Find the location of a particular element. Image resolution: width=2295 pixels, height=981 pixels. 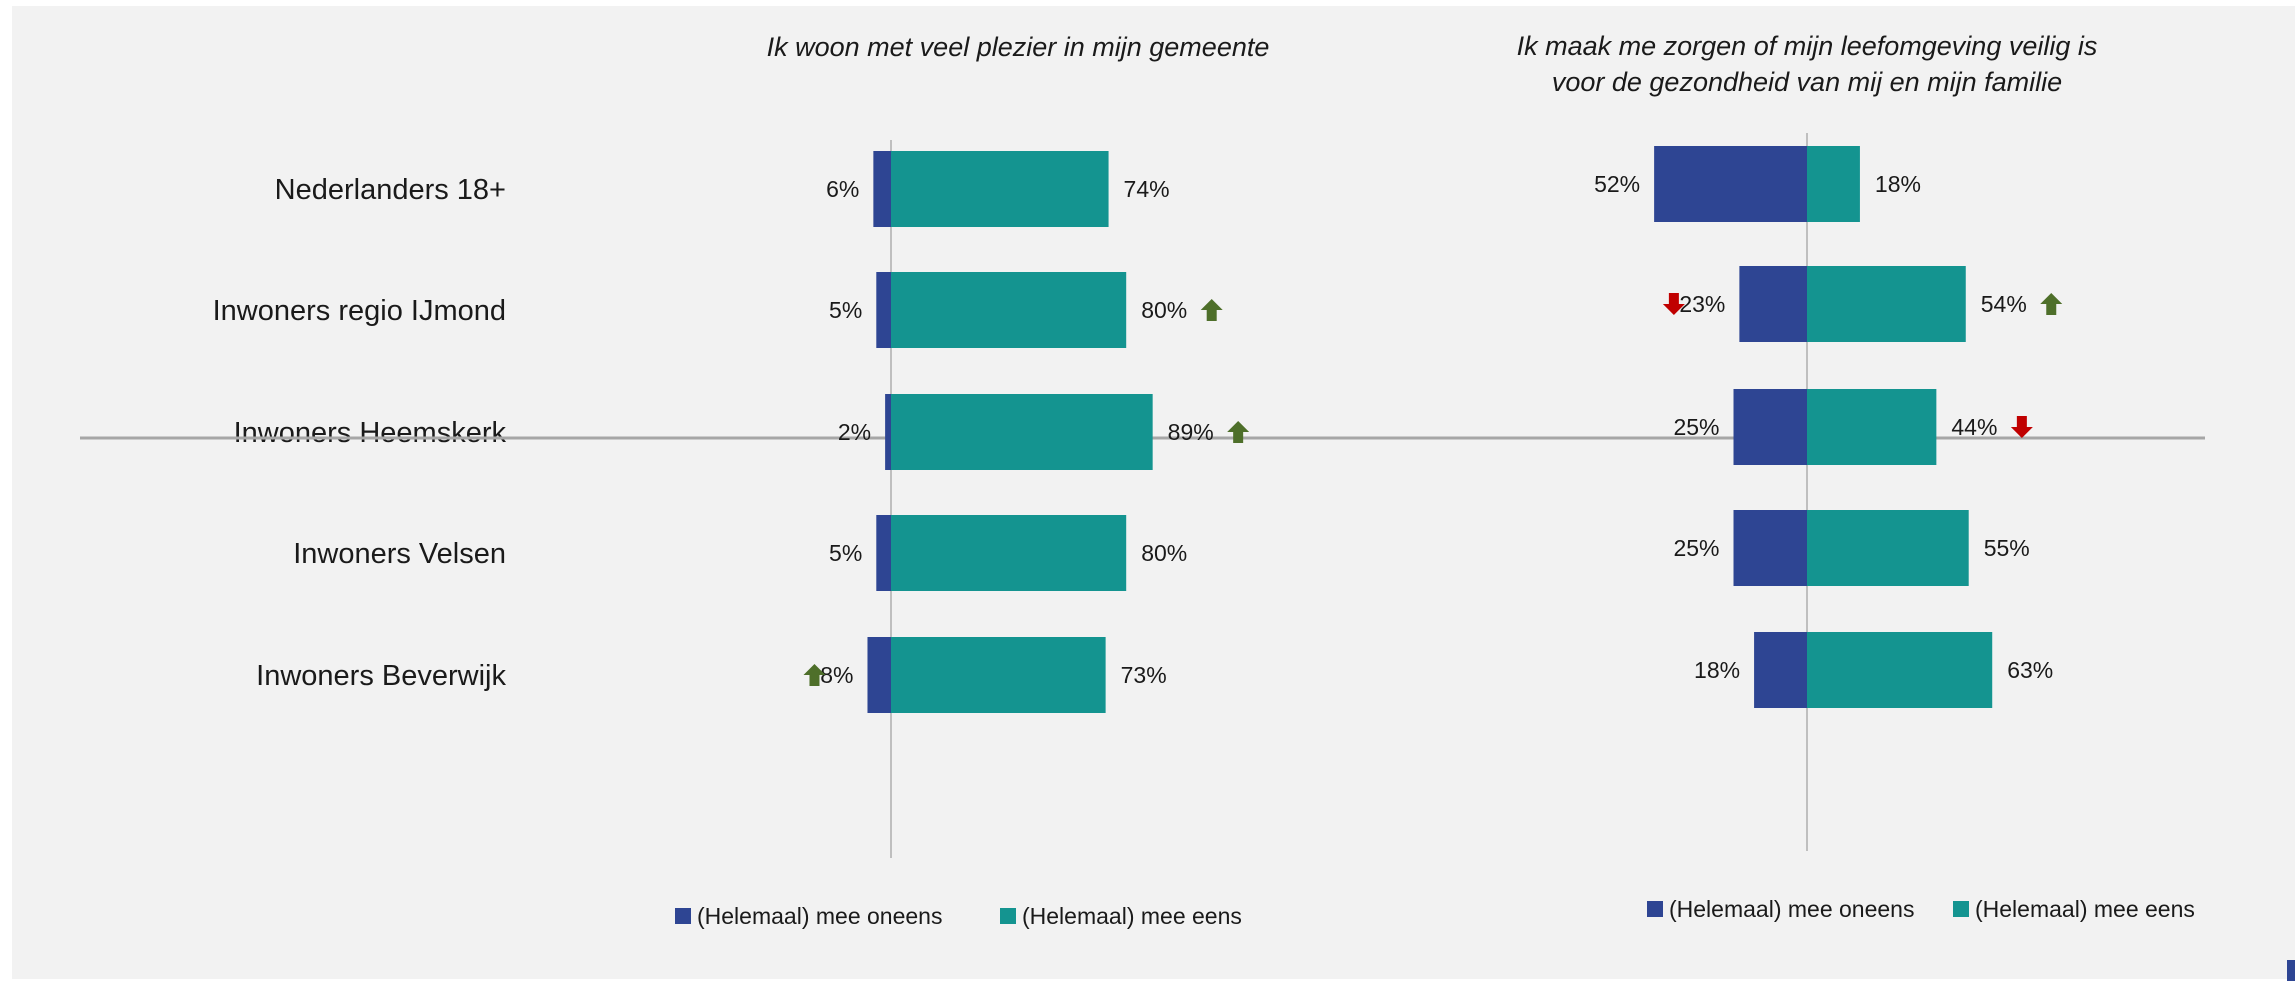

data-label-oneens: 8% is located at coordinates (836, 675).